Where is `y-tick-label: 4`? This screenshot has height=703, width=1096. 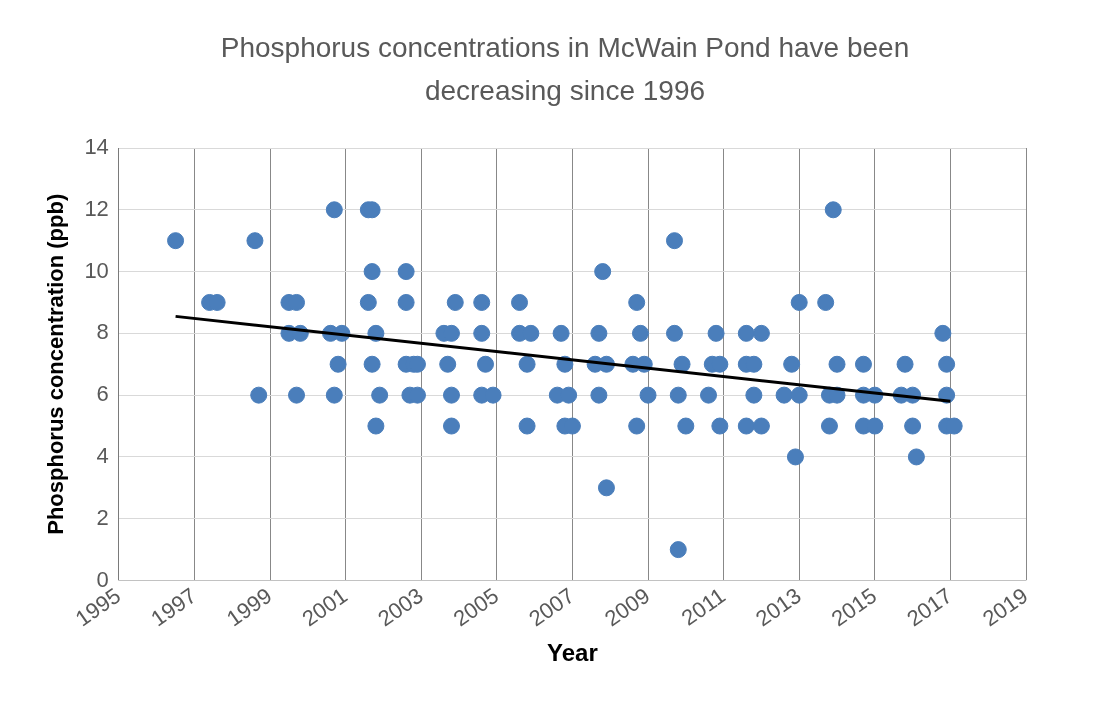 y-tick-label: 4 is located at coordinates (102, 455).